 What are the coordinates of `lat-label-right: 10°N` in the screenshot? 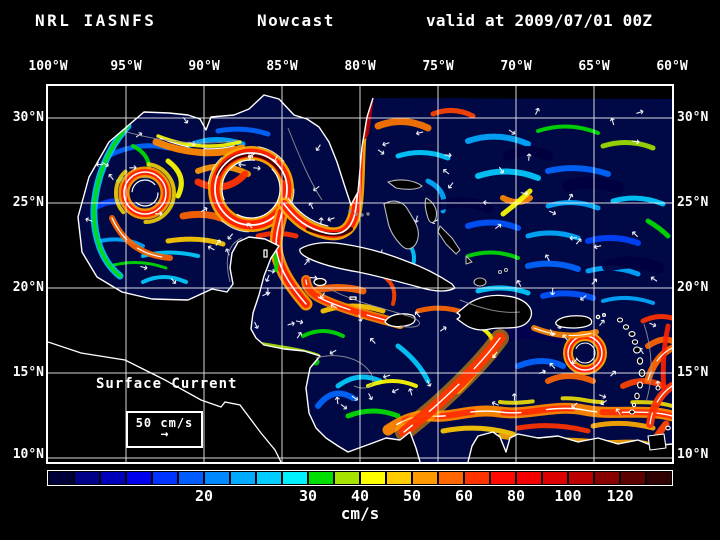 It's located at (693, 454).